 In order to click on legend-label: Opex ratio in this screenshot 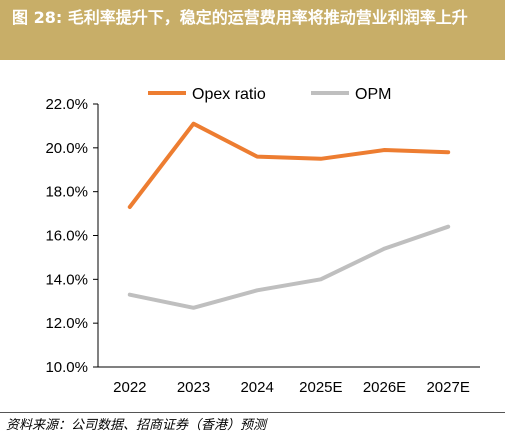, I will do `click(229, 94)`.